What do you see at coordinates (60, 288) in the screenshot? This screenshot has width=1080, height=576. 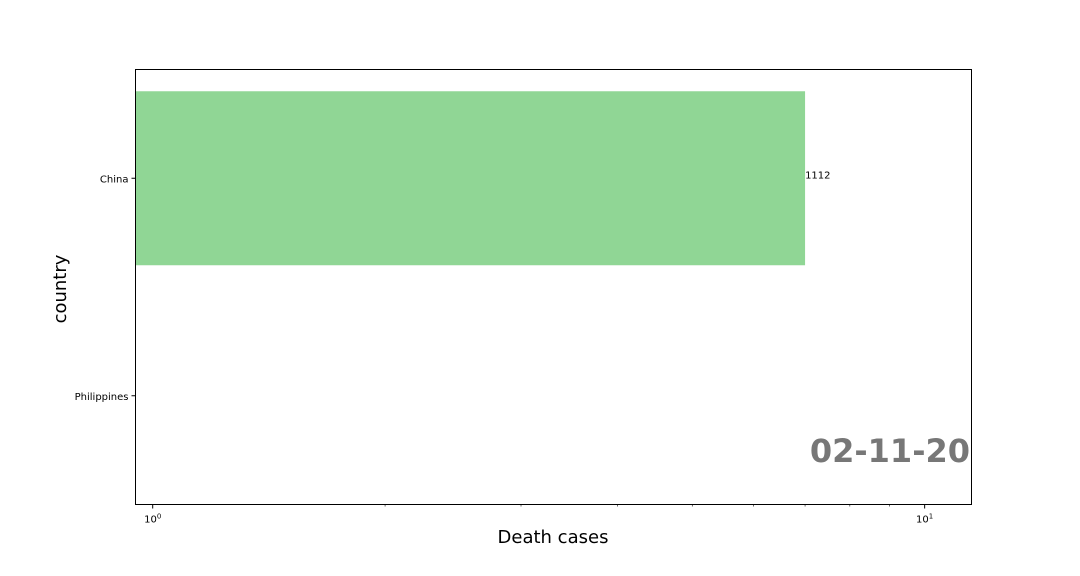 I see `y-axis-label: country` at bounding box center [60, 288].